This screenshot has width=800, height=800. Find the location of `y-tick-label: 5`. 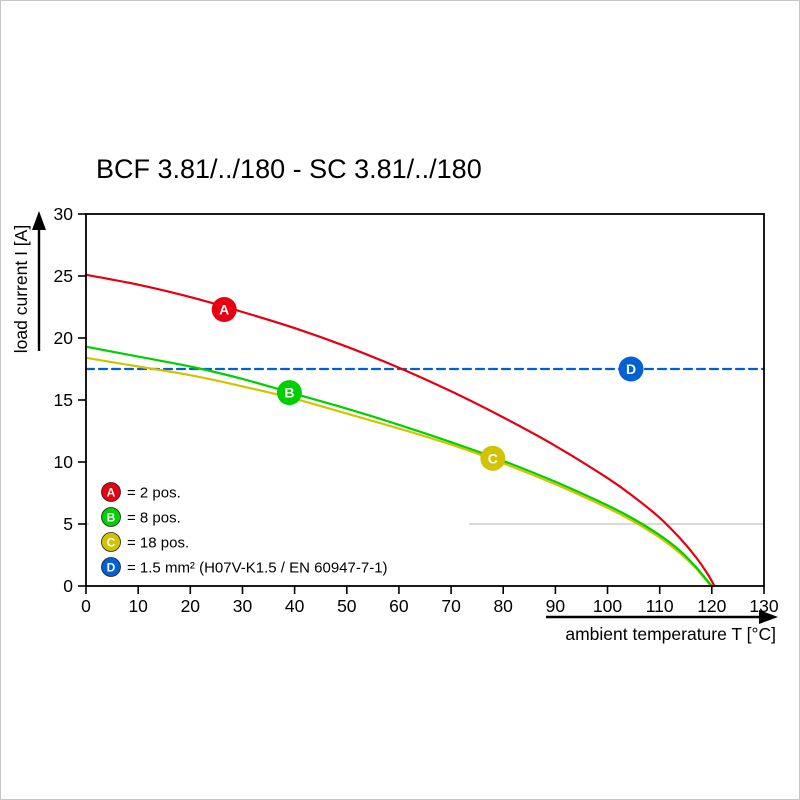

y-tick-label: 5 is located at coordinates (68, 524).